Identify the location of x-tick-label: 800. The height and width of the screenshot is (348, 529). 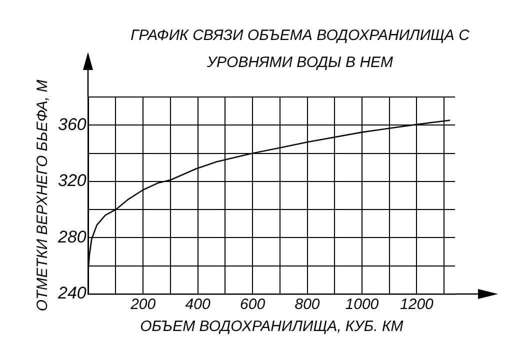
(307, 305).